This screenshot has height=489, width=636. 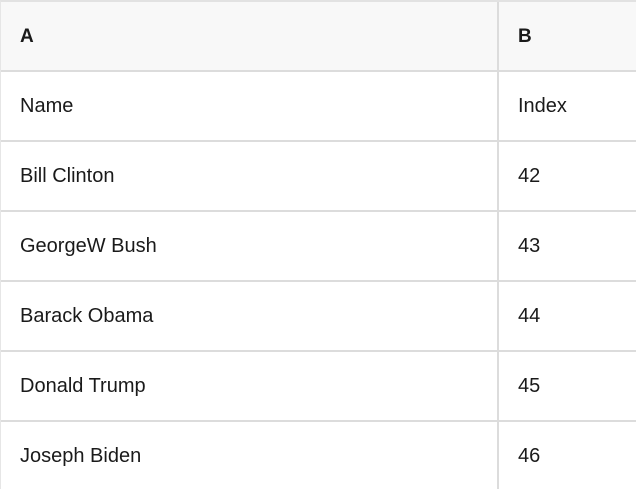 I want to click on table-row: GeorgeW Bush 43, so click(x=318, y=247).